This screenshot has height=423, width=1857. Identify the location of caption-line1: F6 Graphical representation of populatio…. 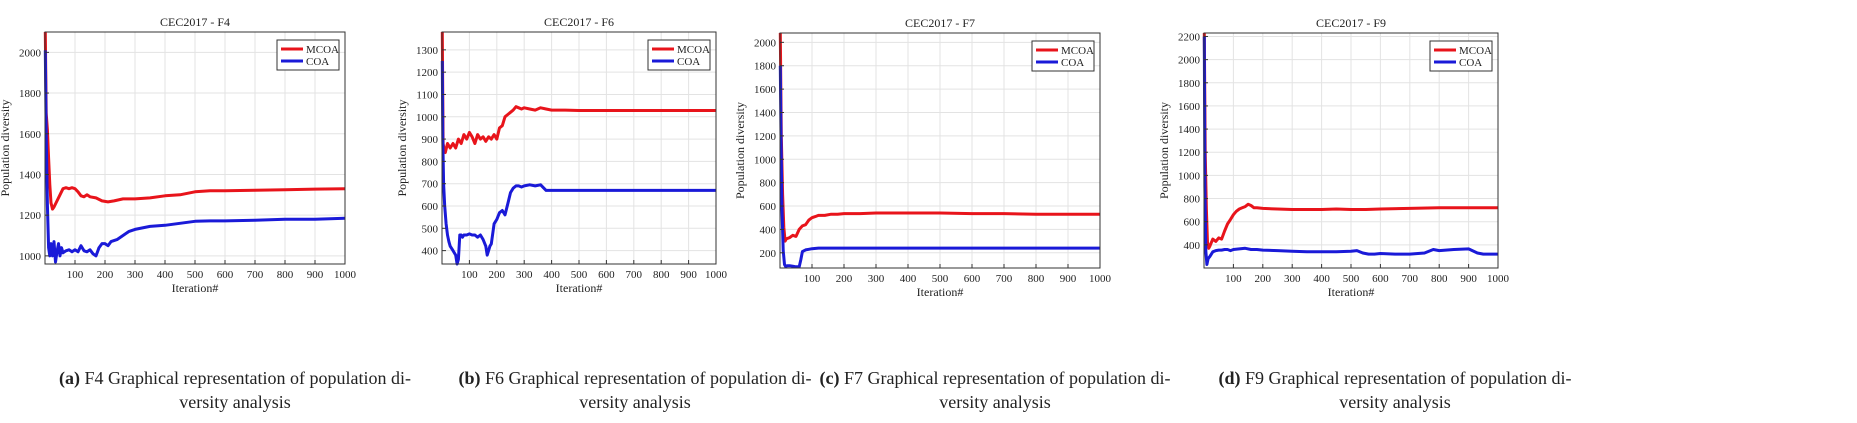
(648, 378).